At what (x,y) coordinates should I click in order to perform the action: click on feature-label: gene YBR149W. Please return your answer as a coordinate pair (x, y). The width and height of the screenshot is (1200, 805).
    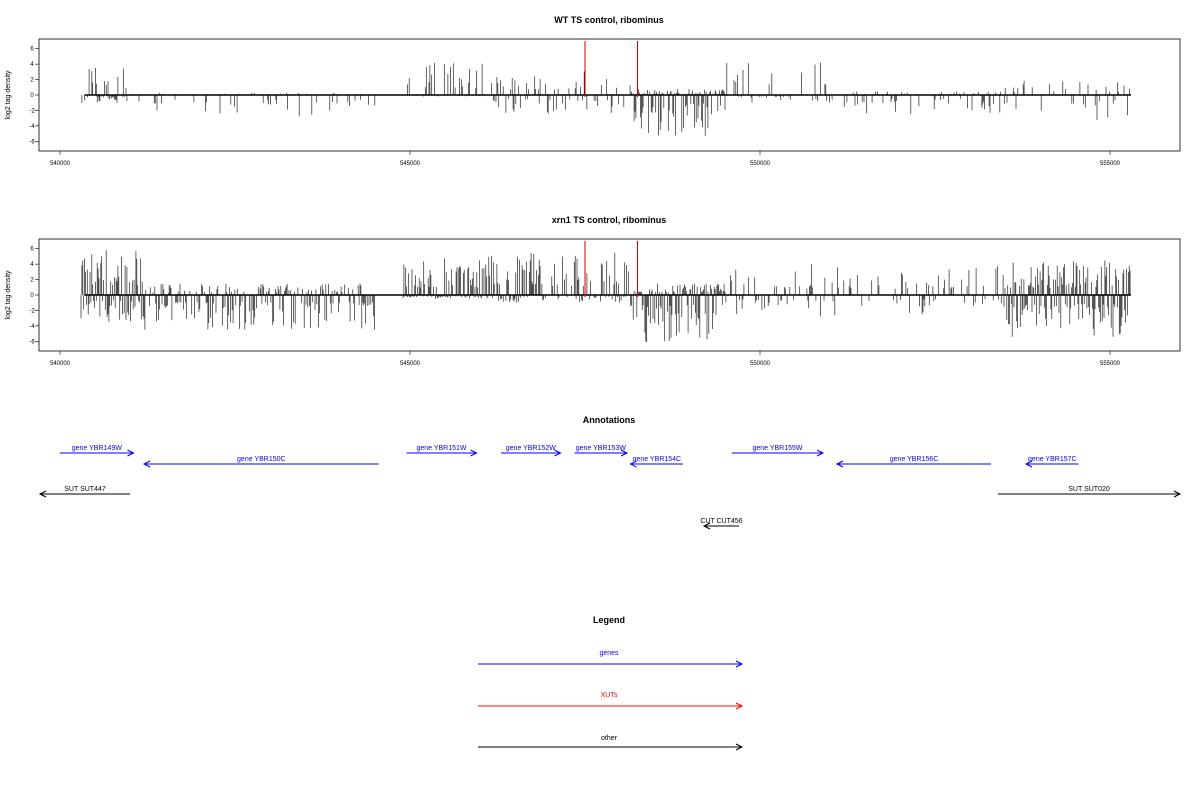
    Looking at the image, I should click on (97, 448).